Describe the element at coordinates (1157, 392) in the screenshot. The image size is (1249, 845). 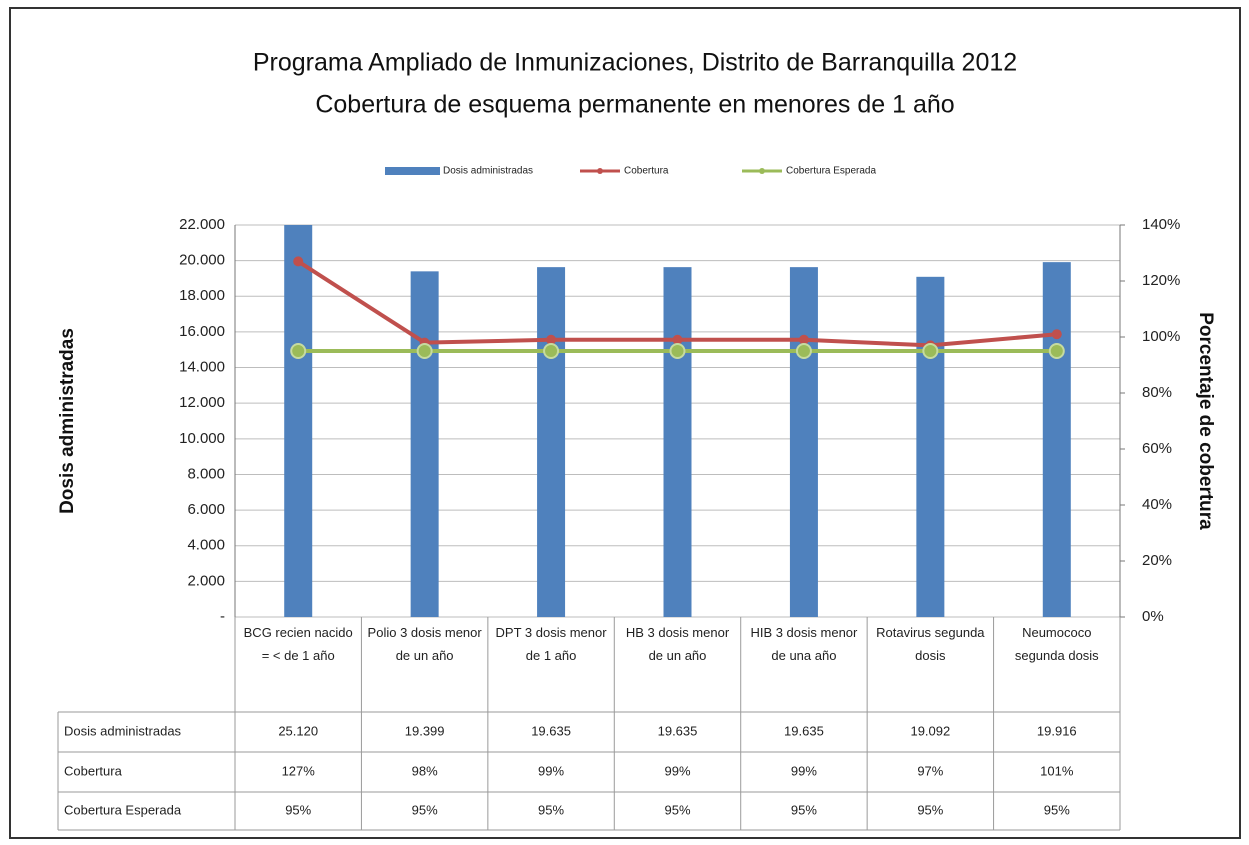
I see `y2-tick-label: 80%` at that location.